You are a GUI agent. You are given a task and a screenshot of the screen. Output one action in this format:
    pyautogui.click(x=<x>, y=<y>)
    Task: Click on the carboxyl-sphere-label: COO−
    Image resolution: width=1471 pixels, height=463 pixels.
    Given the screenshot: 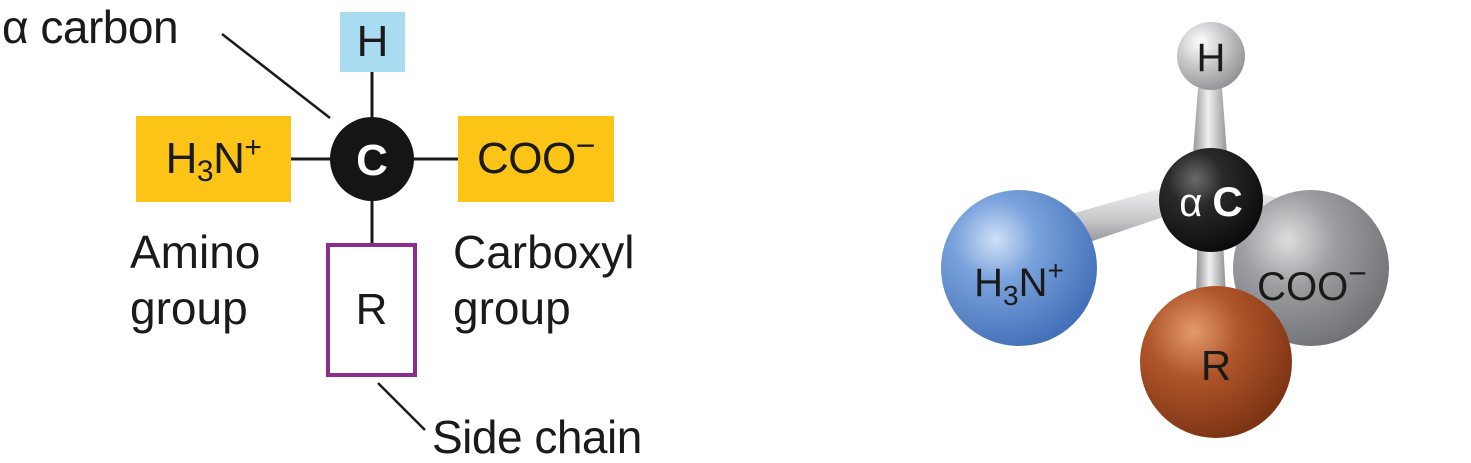 What is the action you would take?
    pyautogui.click(x=1312, y=282)
    